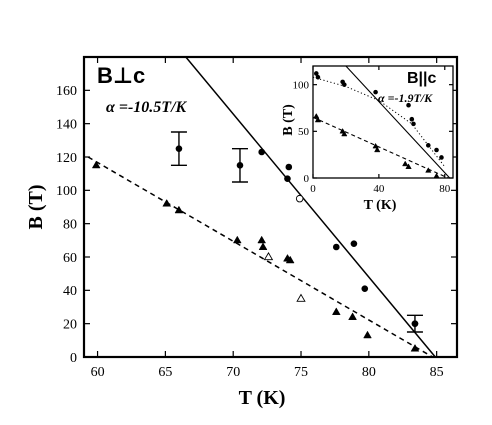 This screenshot has width=492, height=425. I want to click on inset-frame, so click(383, 122).